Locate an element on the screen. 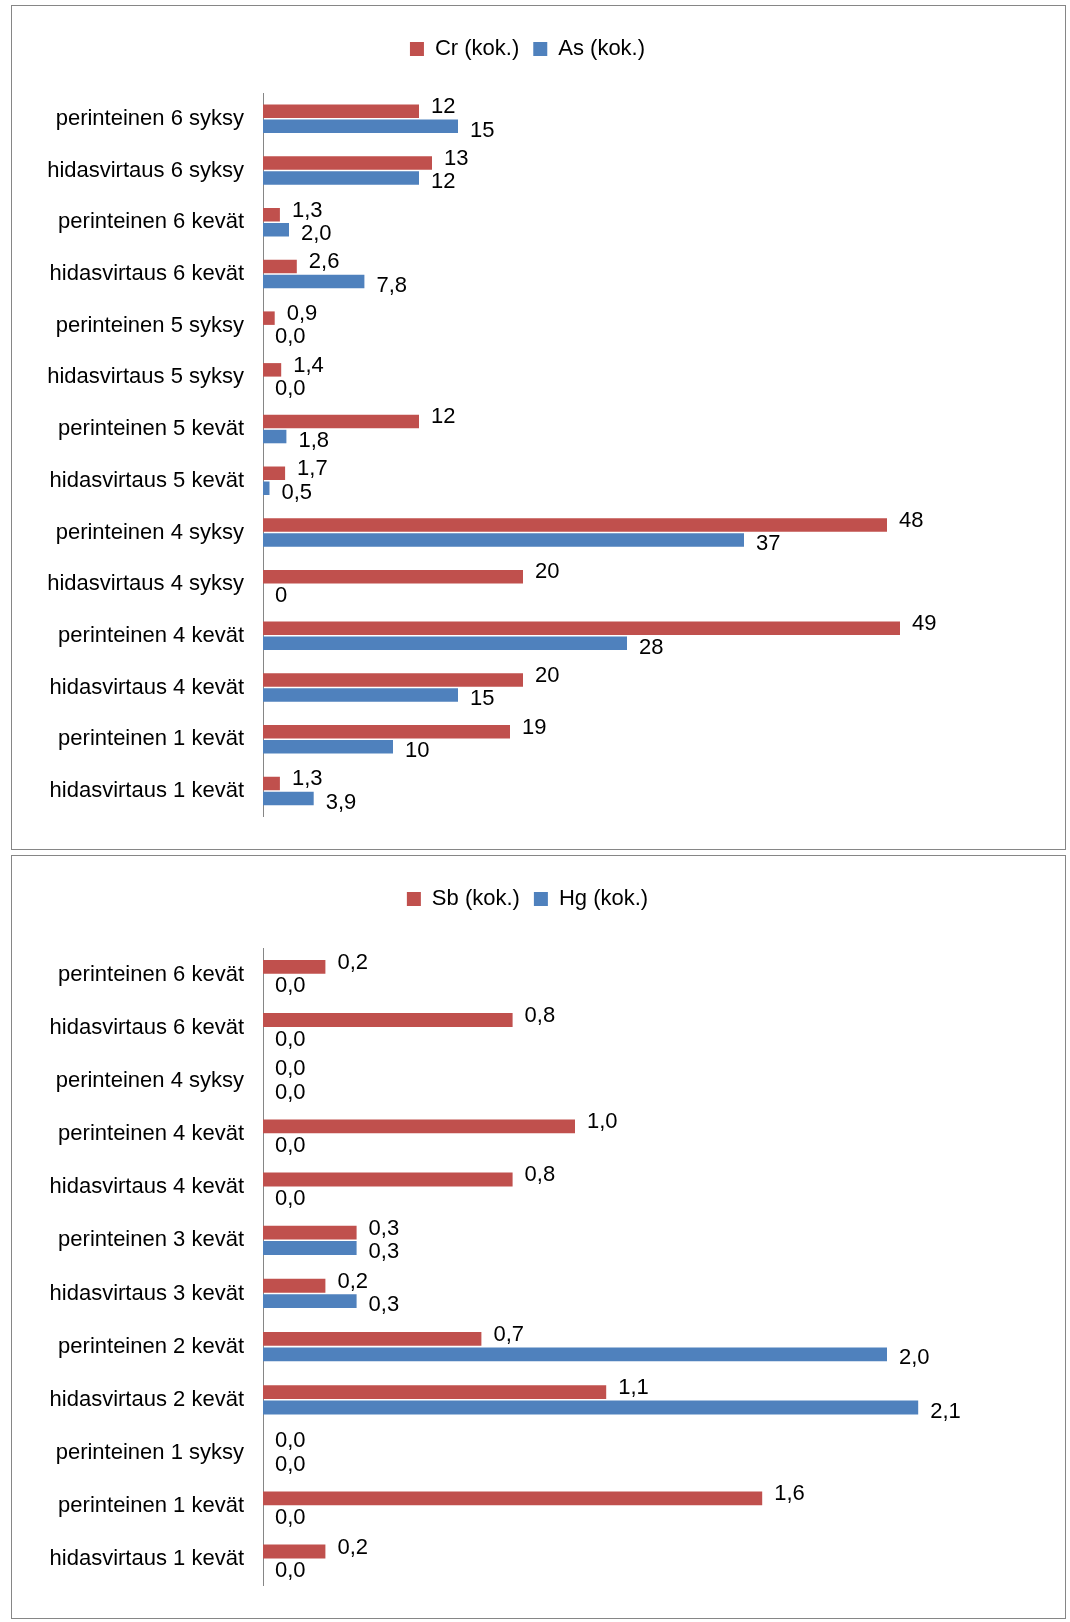 Image resolution: width=1070 pixels, height=1622 pixels. data-label: 0 is located at coordinates (281, 594).